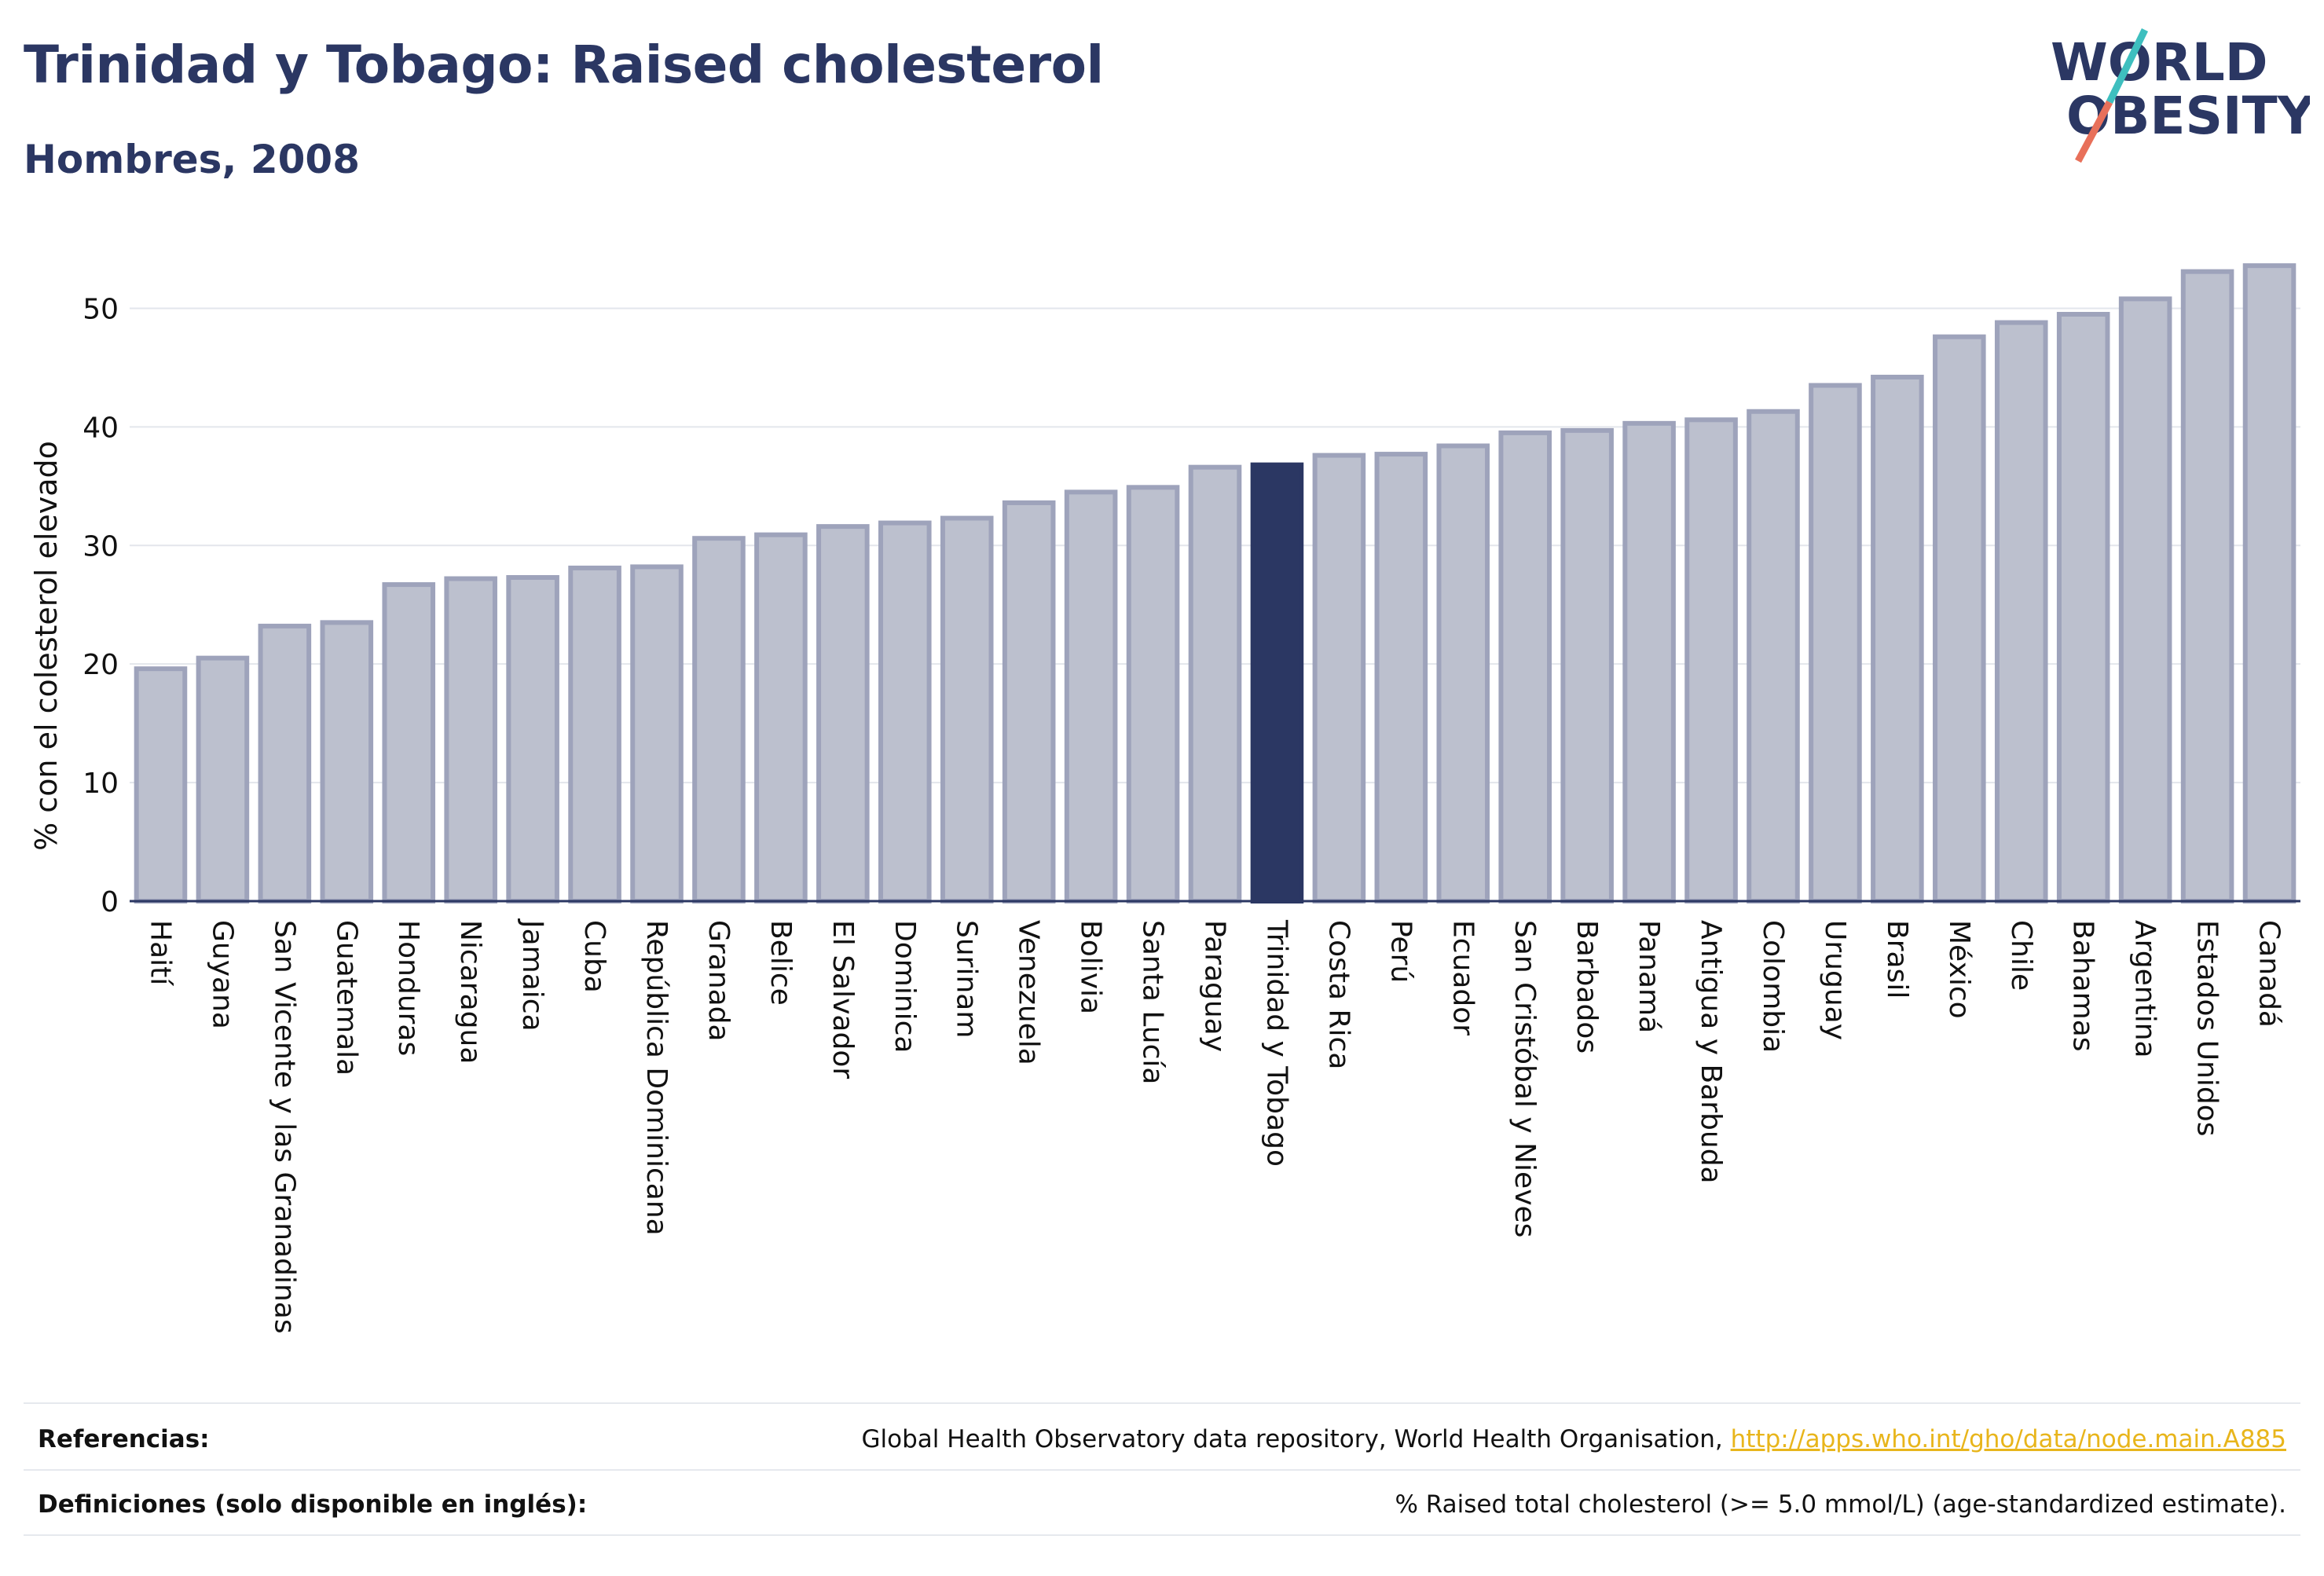 Image resolution: width=2324 pixels, height=1576 pixels. What do you see at coordinates (1400, 951) in the screenshot?
I see `x-tick-label: Perú` at bounding box center [1400, 951].